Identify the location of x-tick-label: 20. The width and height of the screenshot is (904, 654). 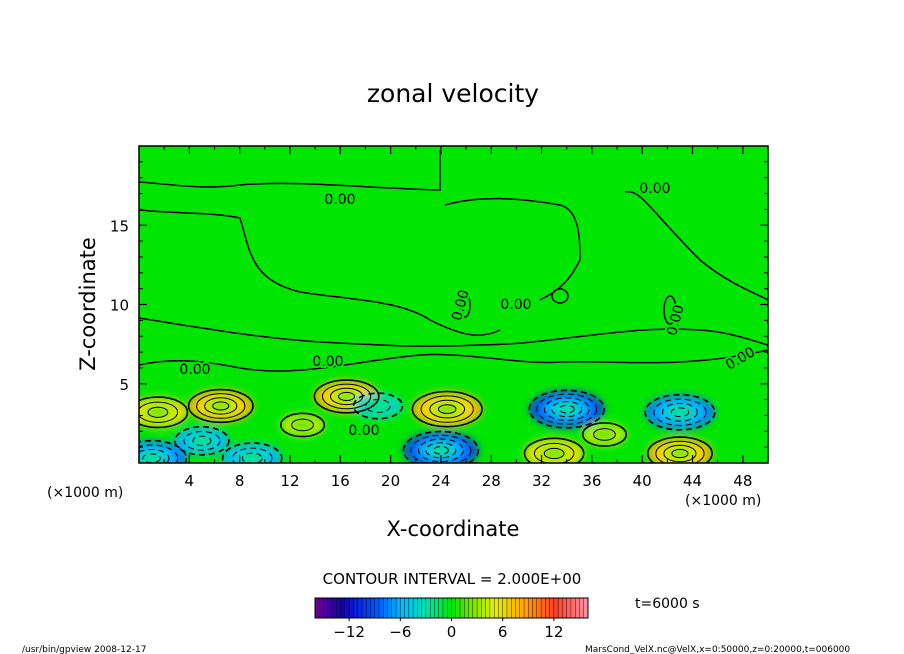
(390, 481).